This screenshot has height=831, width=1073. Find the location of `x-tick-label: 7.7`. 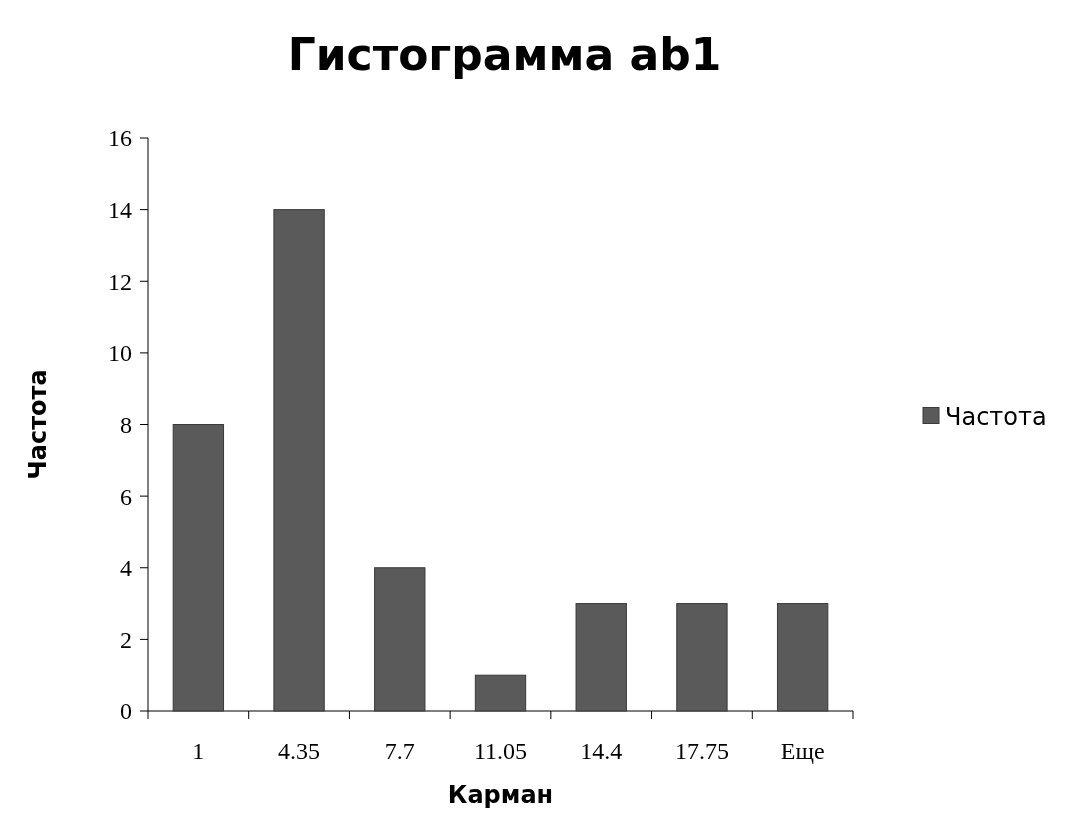

x-tick-label: 7.7 is located at coordinates (399, 751).